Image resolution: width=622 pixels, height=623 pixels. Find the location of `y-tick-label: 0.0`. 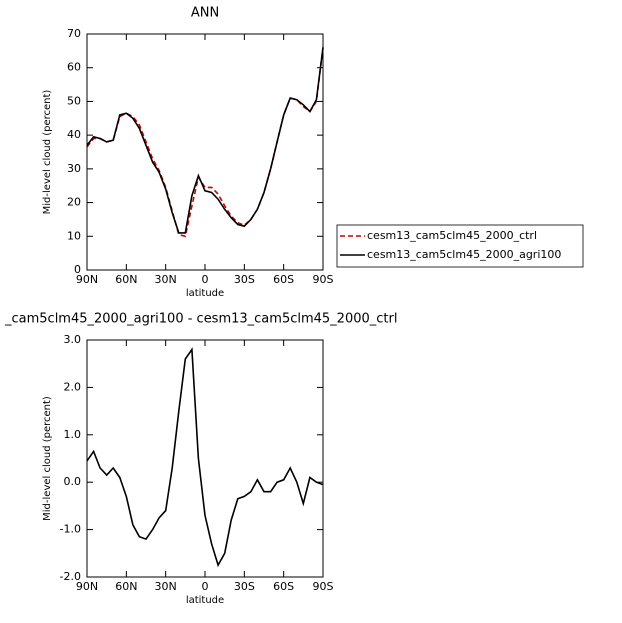

y-tick-label: 0.0 is located at coordinates (73, 481).